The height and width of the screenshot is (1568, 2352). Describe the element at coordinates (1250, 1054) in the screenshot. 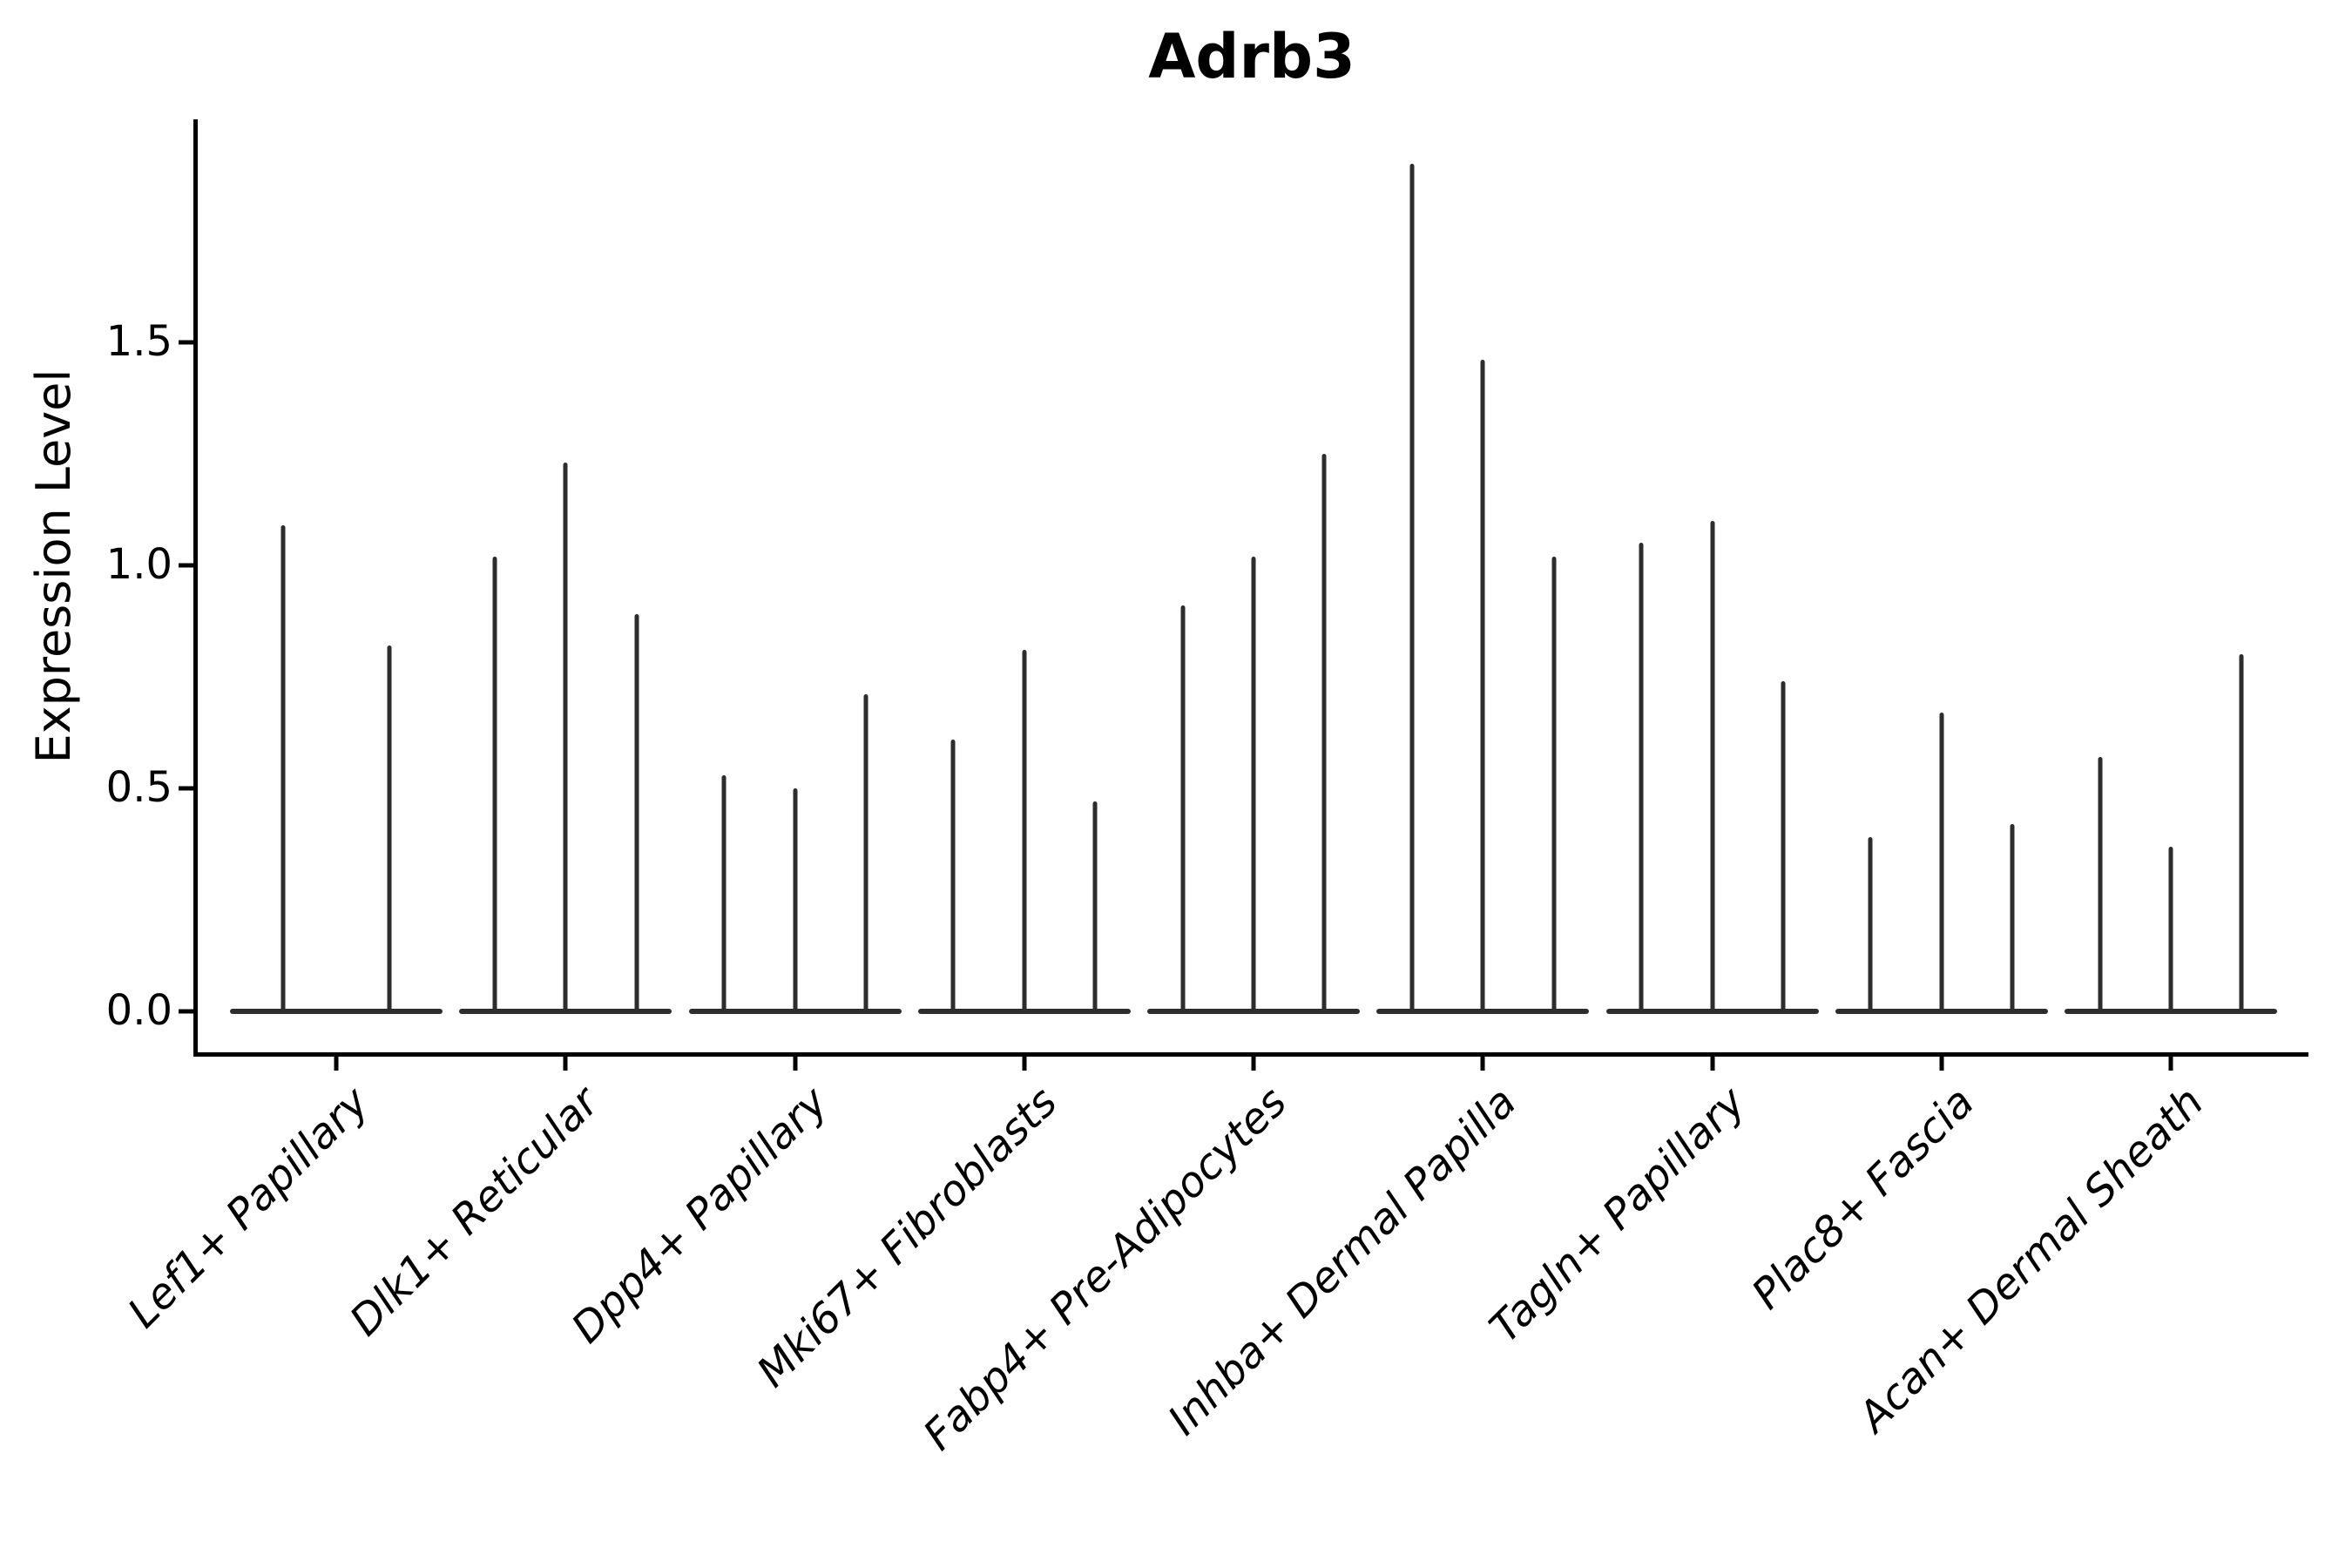

I see `x-axis-spine` at that location.